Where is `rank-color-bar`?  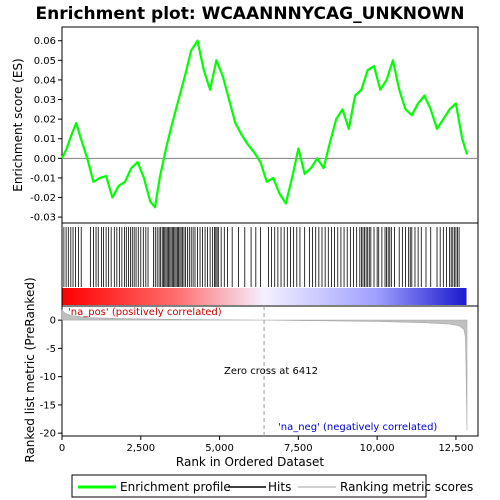
rank-color-bar is located at coordinates (270, 296).